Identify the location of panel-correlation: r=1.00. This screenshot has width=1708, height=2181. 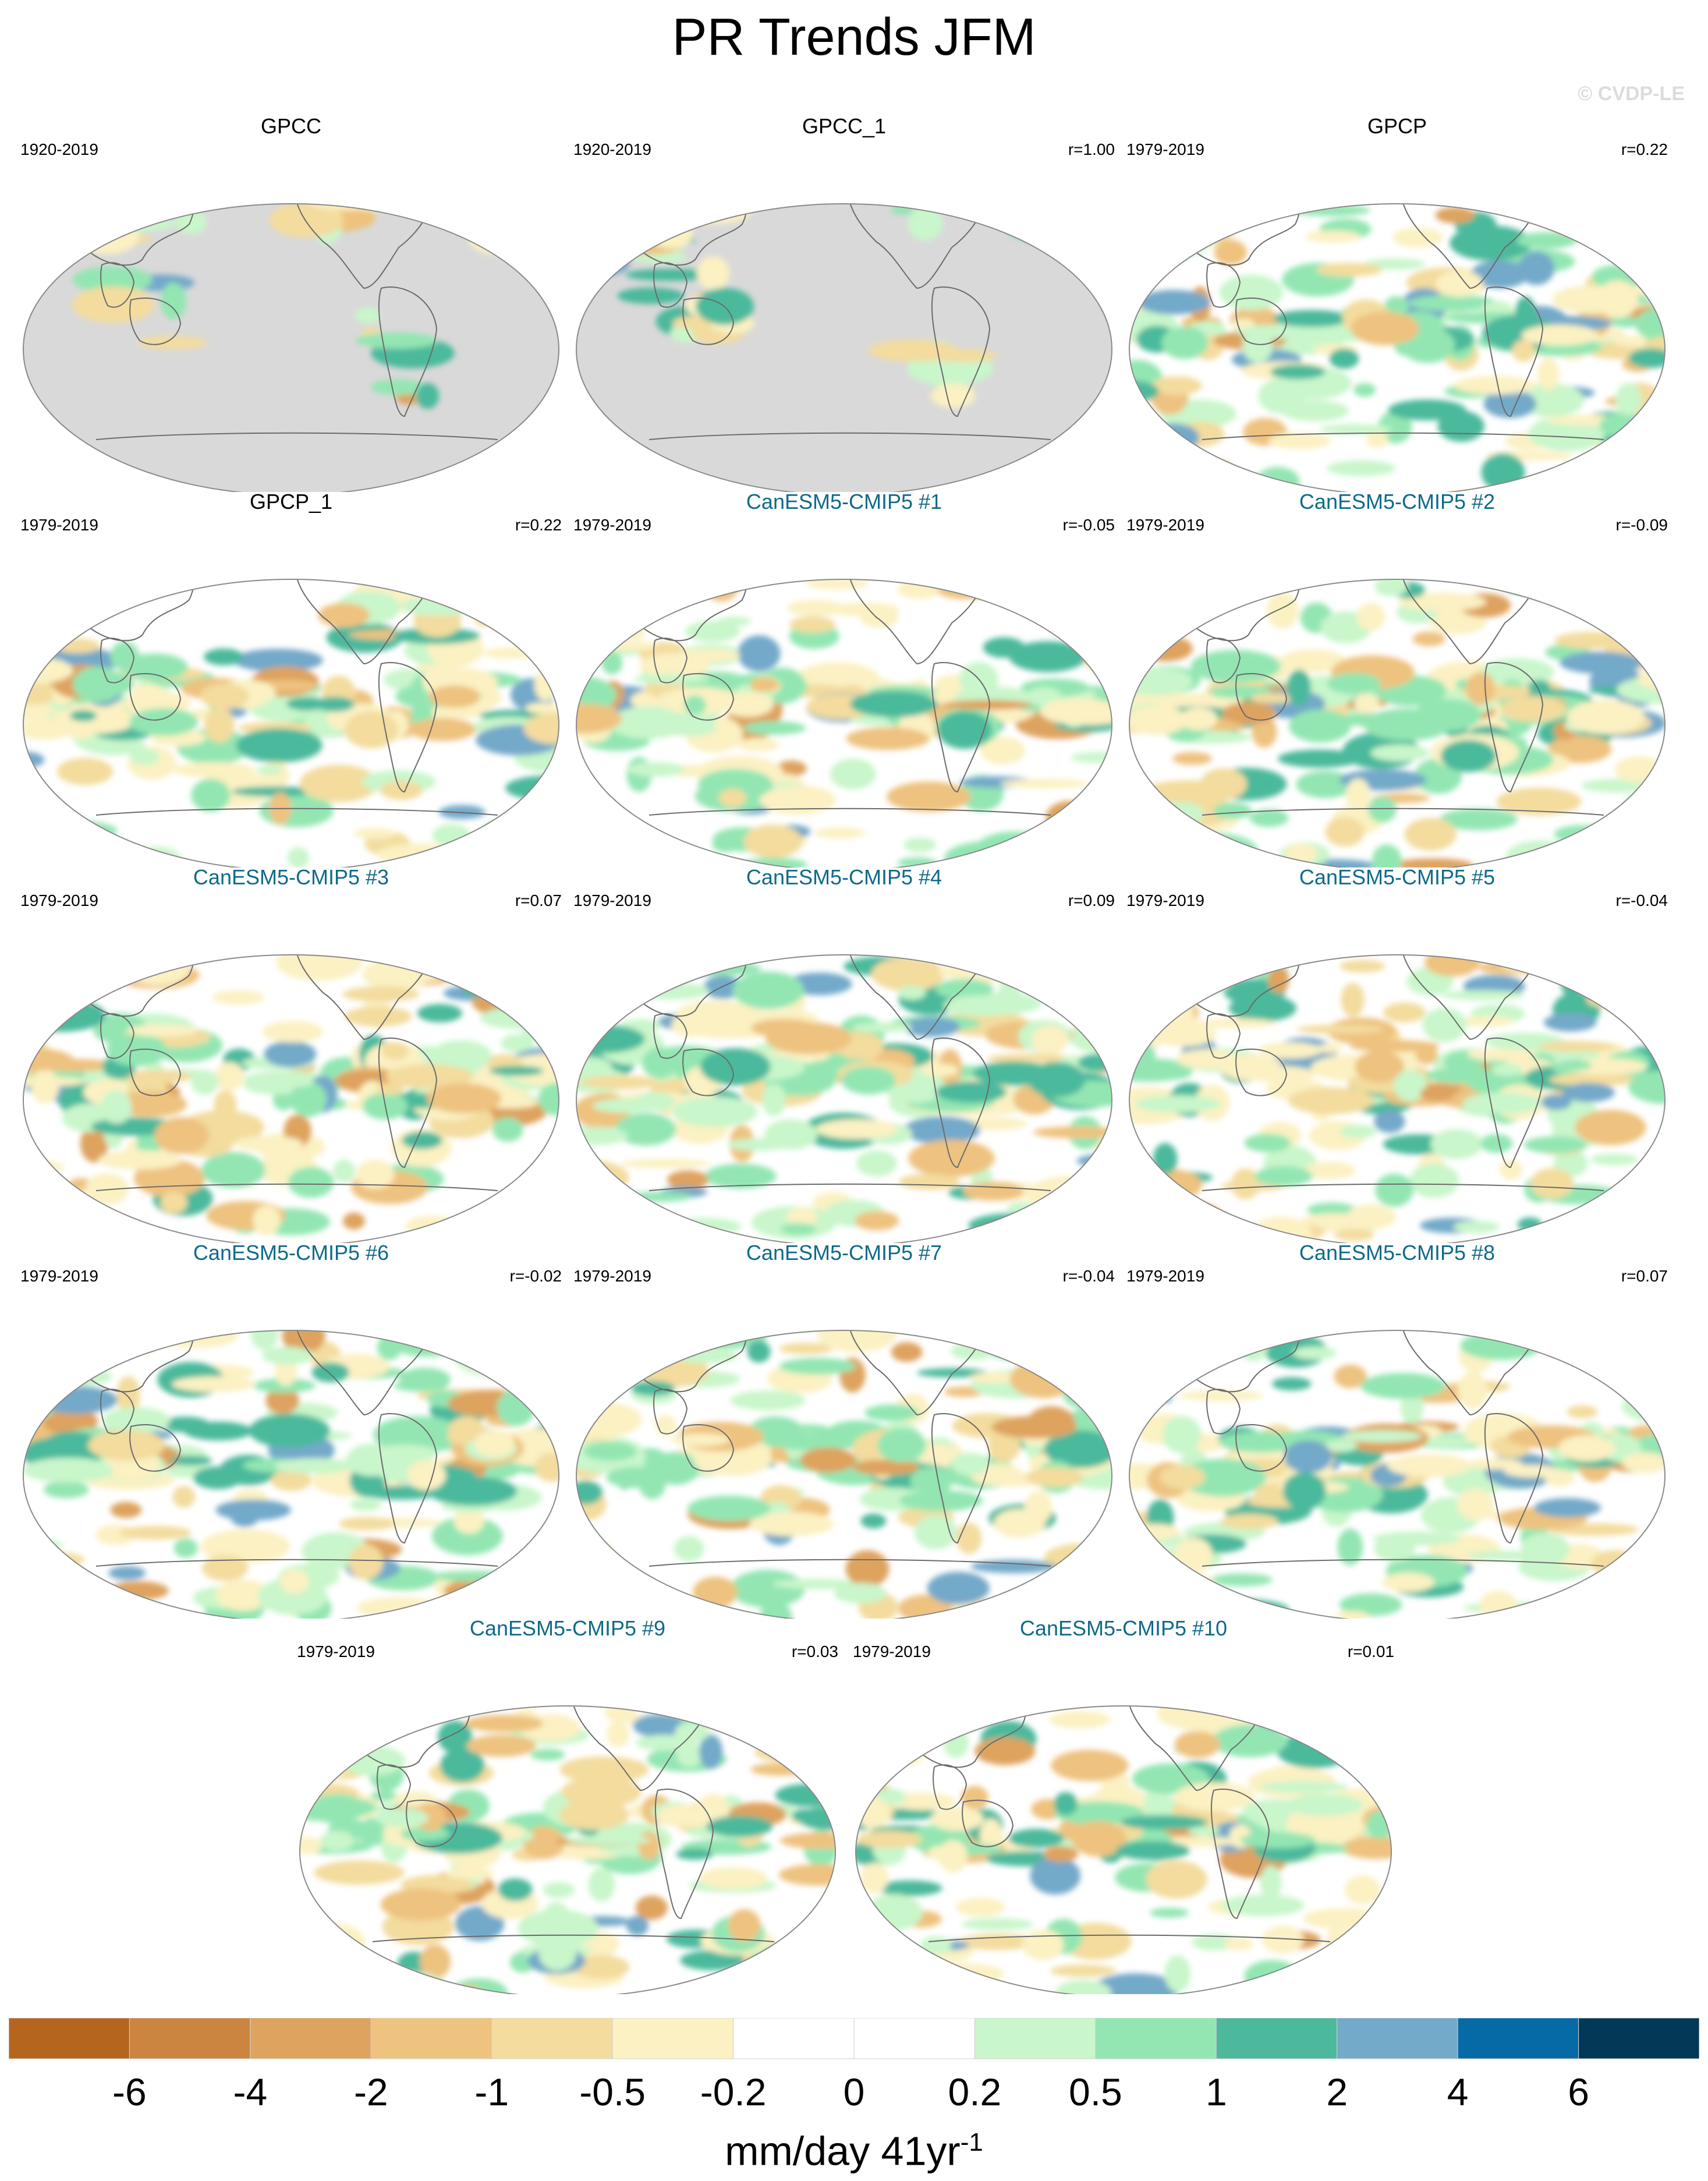
(1091, 149).